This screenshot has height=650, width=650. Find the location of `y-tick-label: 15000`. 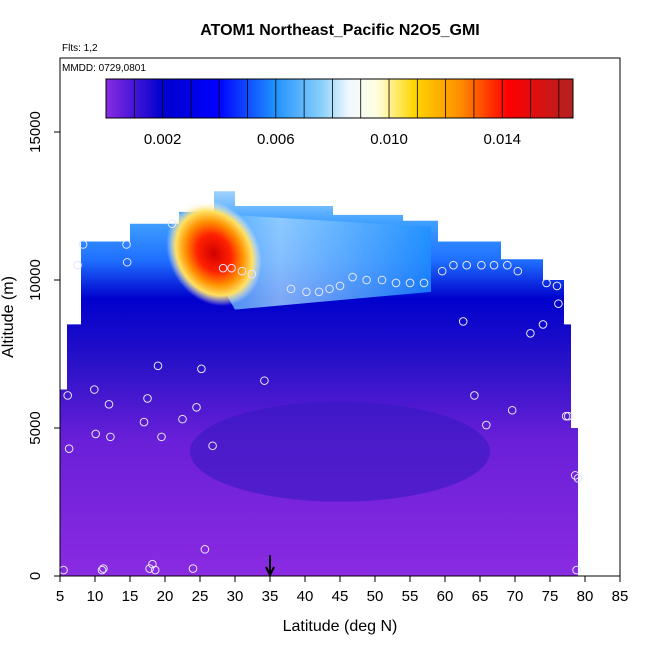

y-tick-label: 15000 is located at coordinates (35, 132).